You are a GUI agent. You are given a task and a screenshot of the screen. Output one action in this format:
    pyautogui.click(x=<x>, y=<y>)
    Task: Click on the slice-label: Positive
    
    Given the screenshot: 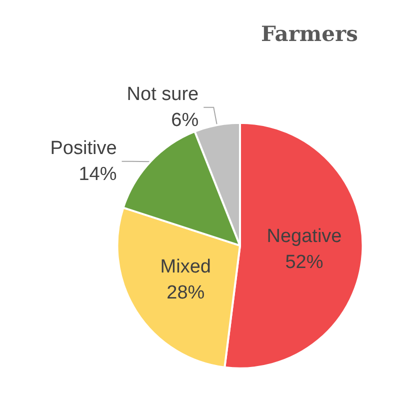 What is the action you would take?
    pyautogui.click(x=83, y=148)
    